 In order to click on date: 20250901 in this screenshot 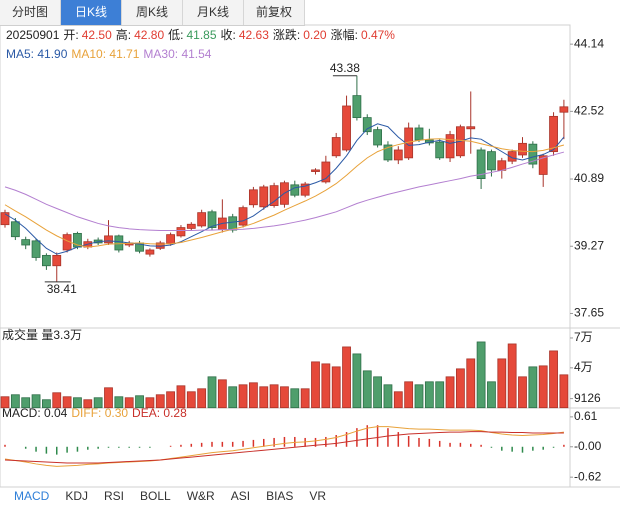, I will do `click(33, 35)`.